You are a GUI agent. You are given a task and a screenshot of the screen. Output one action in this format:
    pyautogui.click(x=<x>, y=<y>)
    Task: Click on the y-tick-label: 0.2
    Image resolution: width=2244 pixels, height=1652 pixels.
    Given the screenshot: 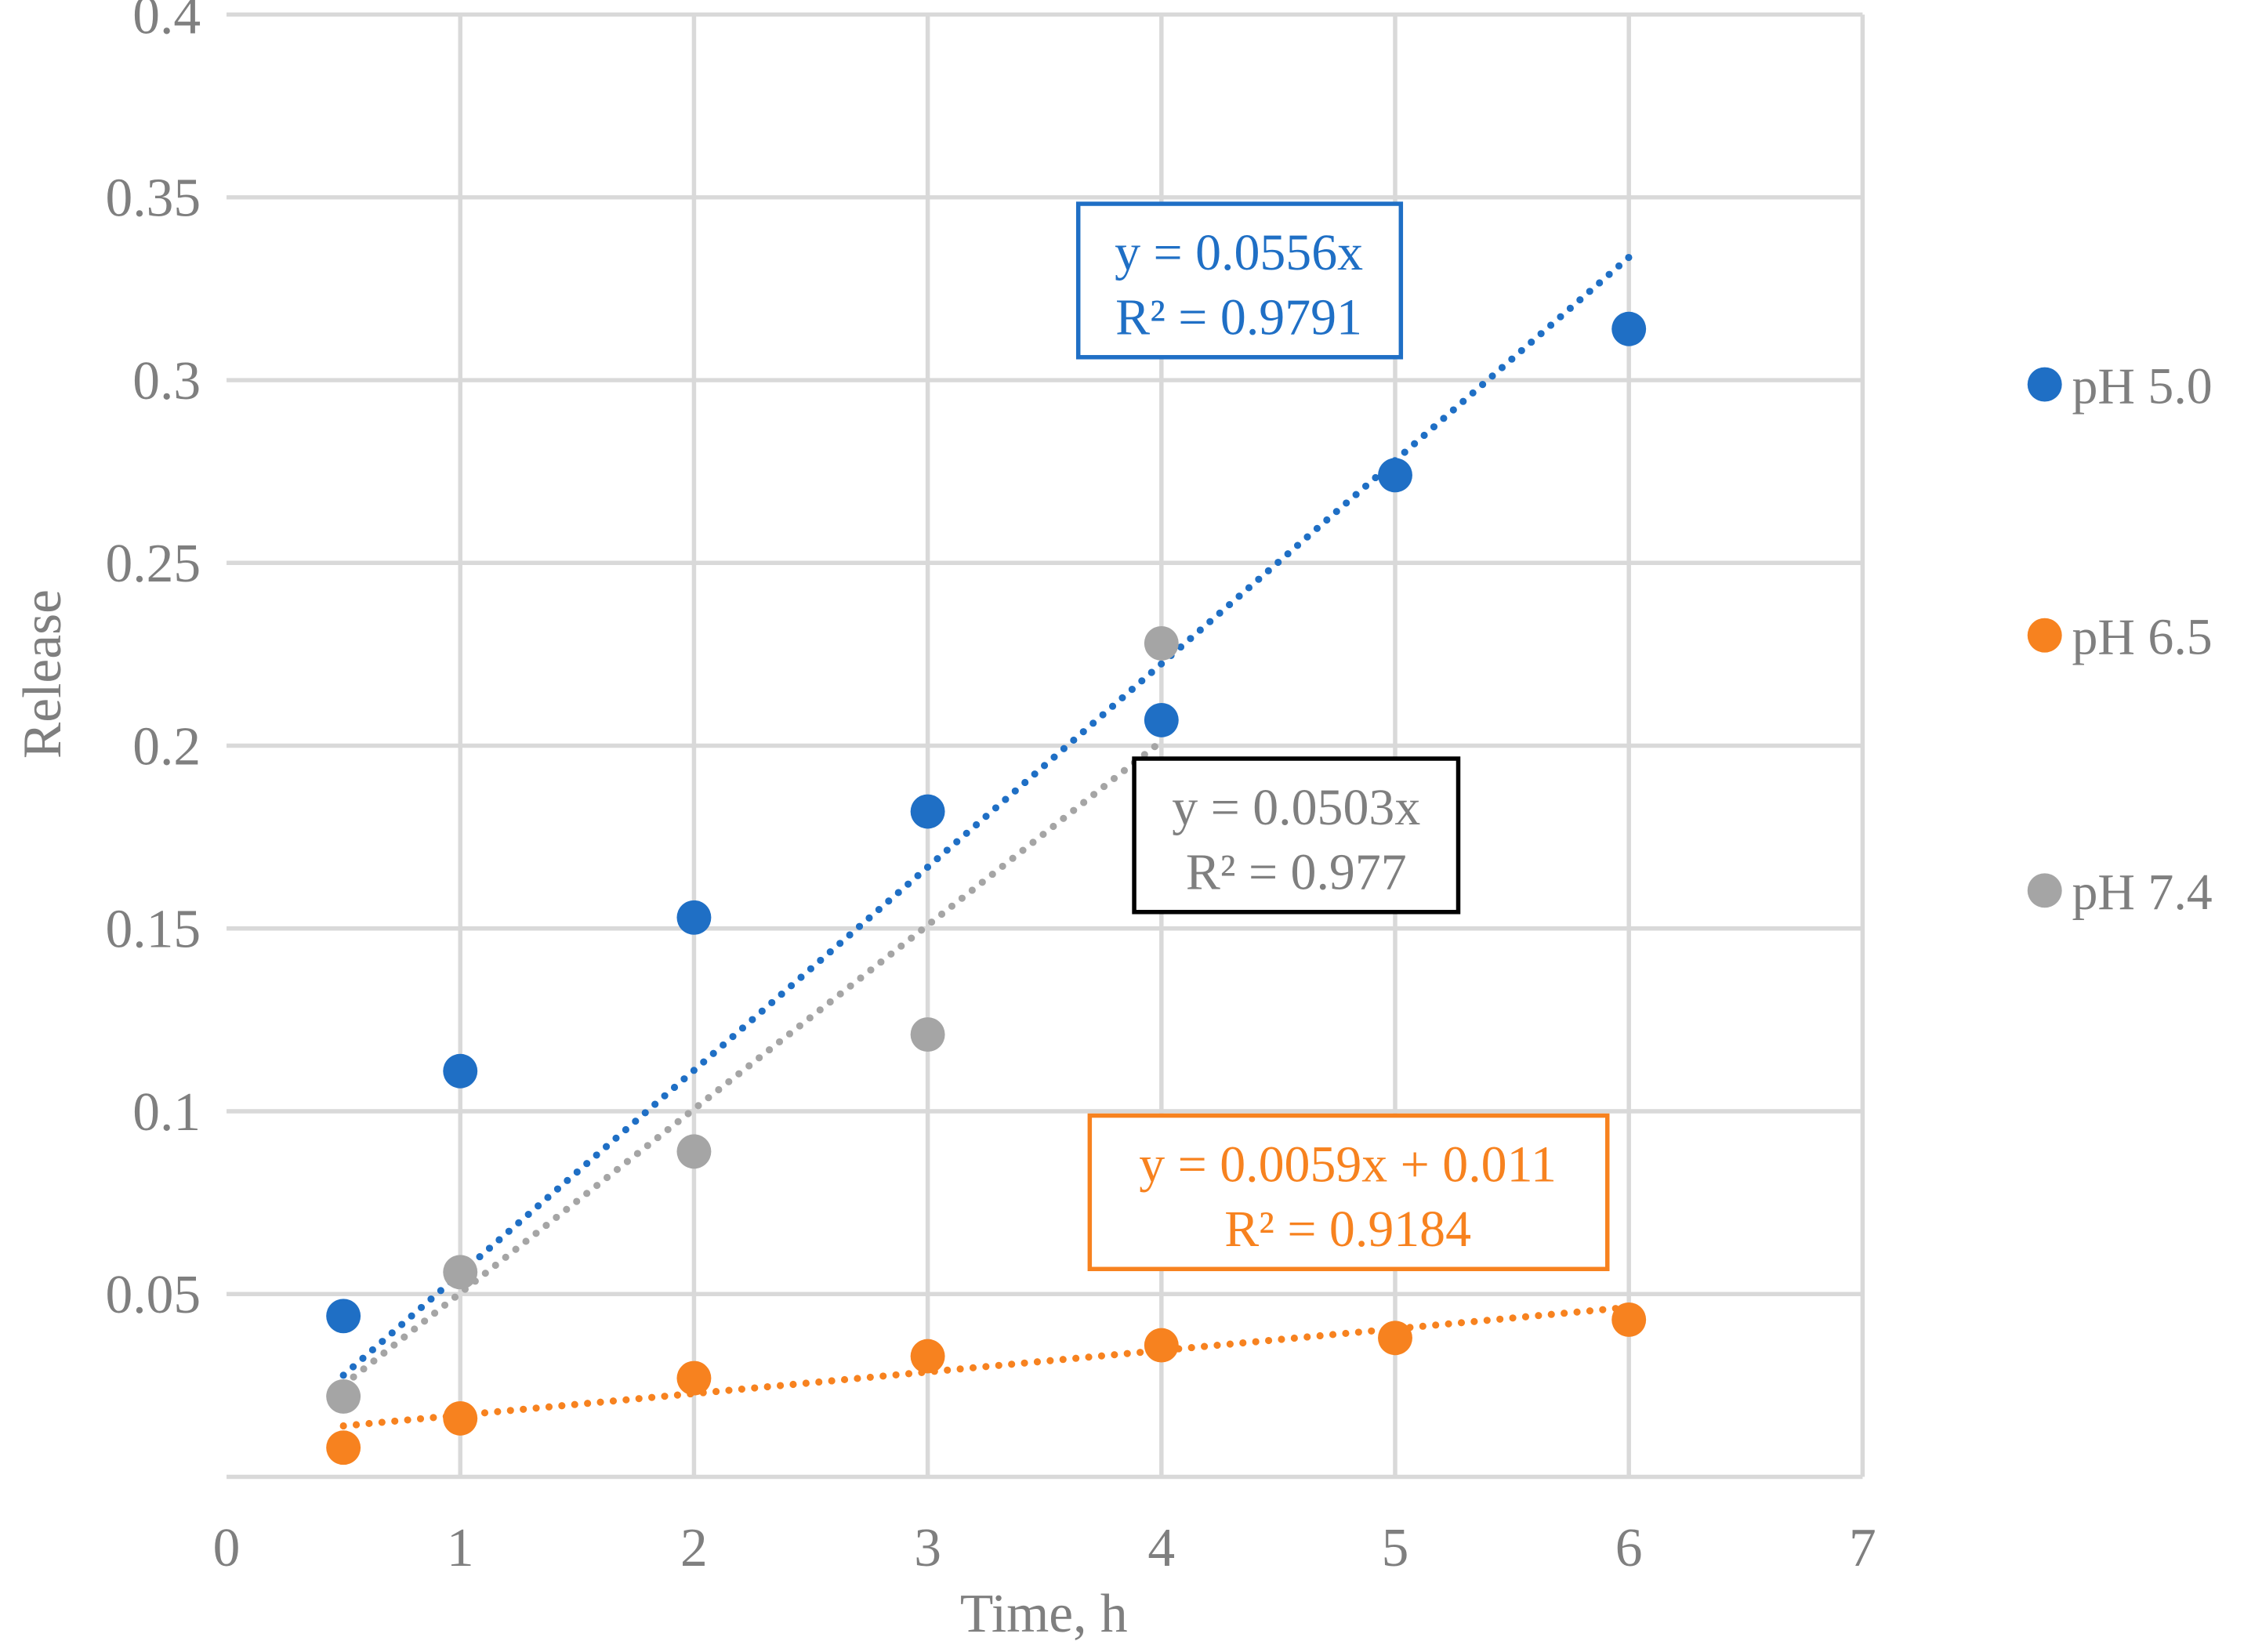 What is the action you would take?
    pyautogui.click(x=166, y=746)
    